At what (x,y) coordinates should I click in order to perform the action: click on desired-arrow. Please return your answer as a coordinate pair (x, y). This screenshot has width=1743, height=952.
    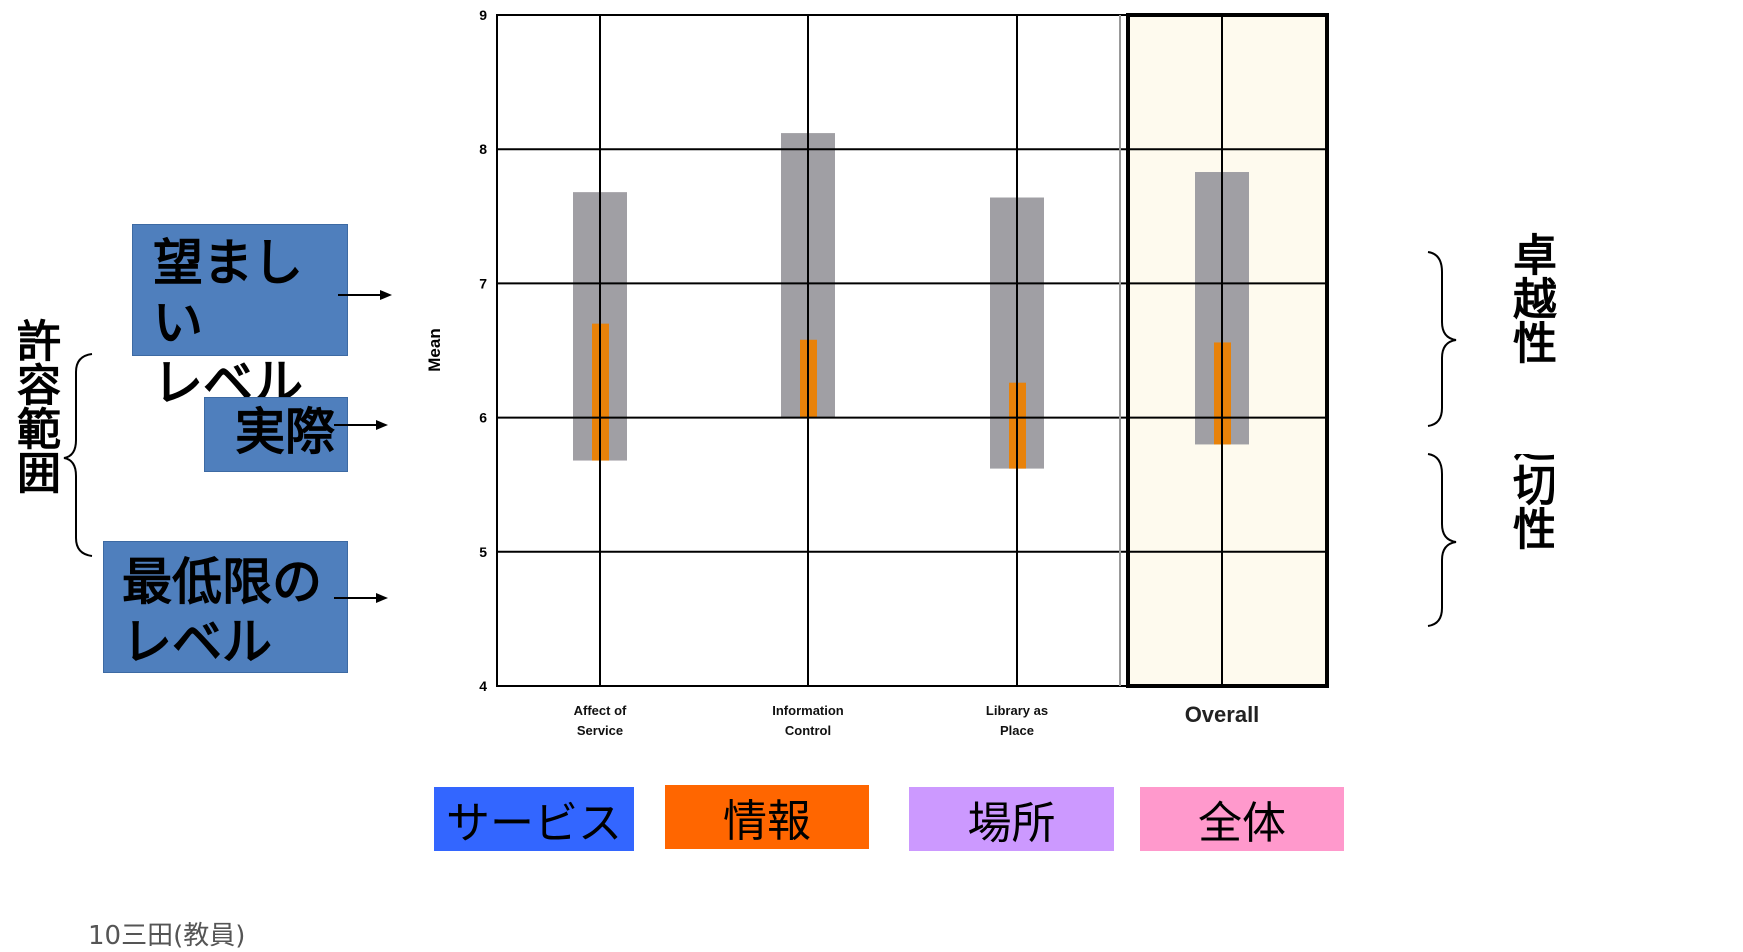
    Looking at the image, I should click on (365, 295).